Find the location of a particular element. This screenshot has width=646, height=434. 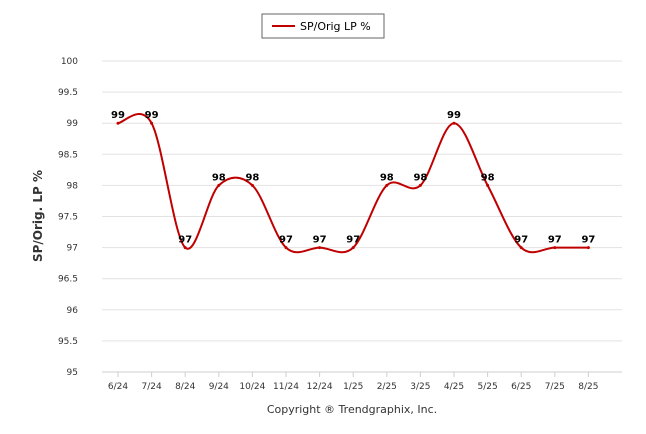

y-tick-label: 99 is located at coordinates (73, 124).